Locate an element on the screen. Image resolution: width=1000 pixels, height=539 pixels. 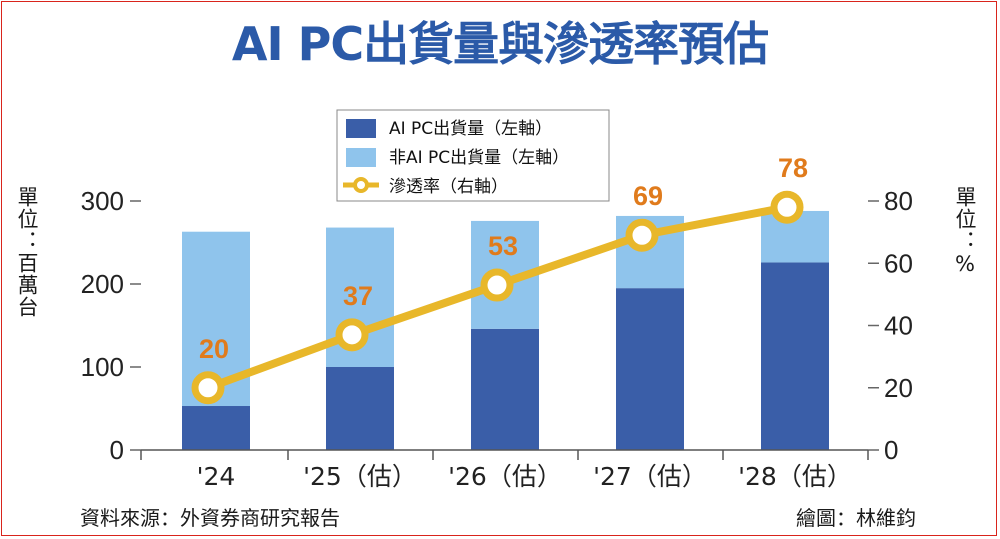
penetration-value-label: 69 is located at coordinates (648, 196).